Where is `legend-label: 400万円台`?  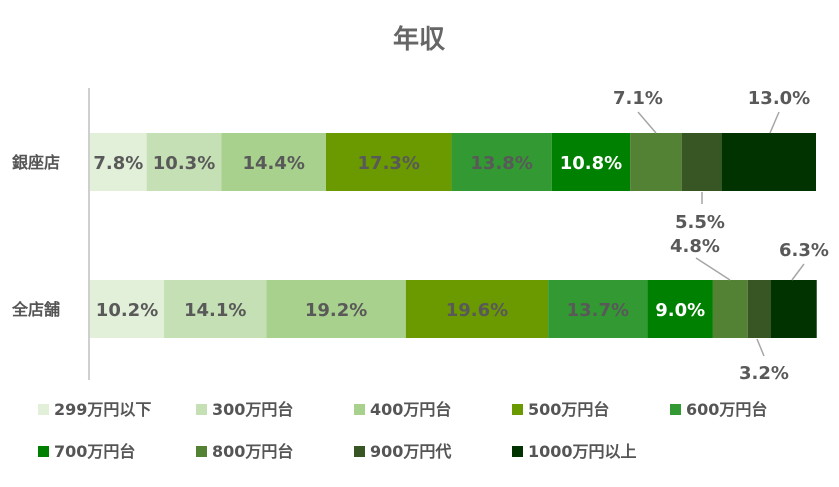 legend-label: 400万円台 is located at coordinates (410, 409).